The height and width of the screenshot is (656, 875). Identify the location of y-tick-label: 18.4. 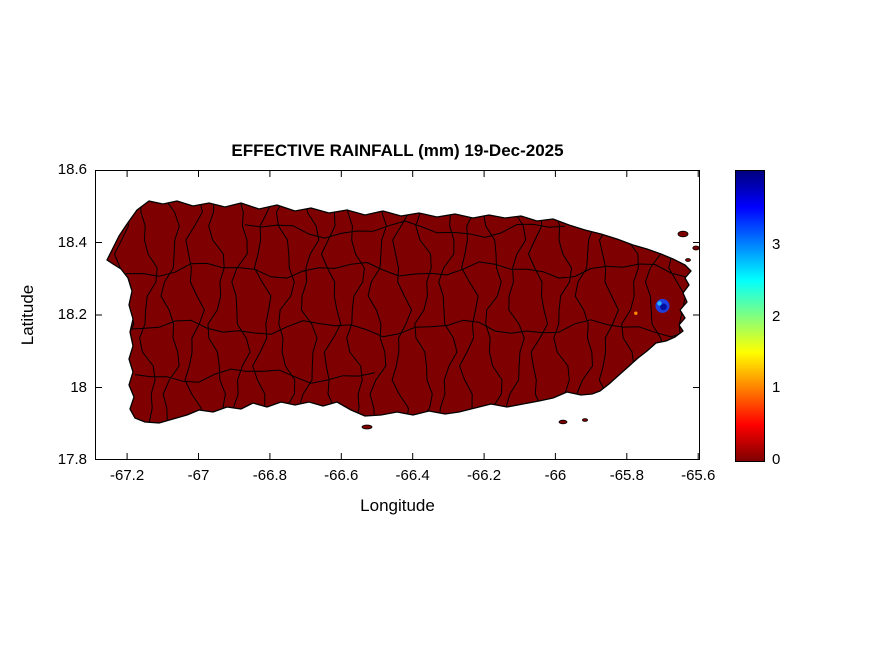
(72, 242).